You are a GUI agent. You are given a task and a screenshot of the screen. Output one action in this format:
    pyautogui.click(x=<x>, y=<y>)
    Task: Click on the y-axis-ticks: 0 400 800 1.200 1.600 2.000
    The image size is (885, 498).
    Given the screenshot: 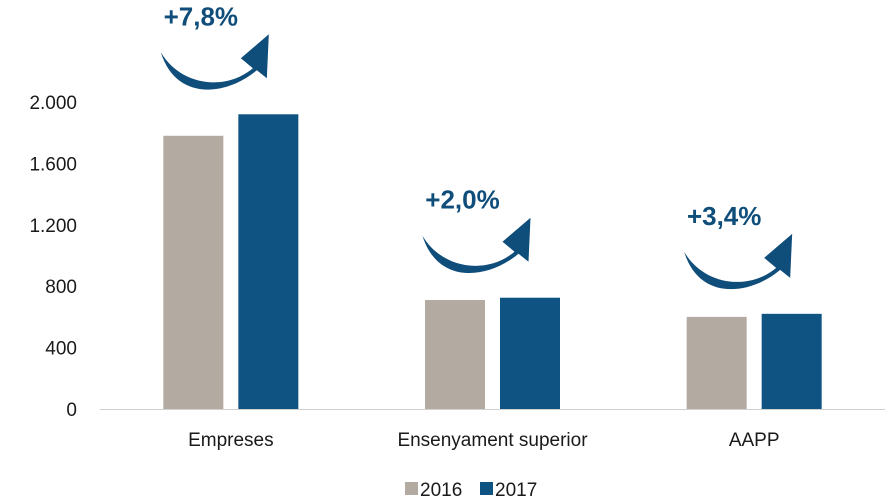 What is the action you would take?
    pyautogui.click(x=53, y=257)
    